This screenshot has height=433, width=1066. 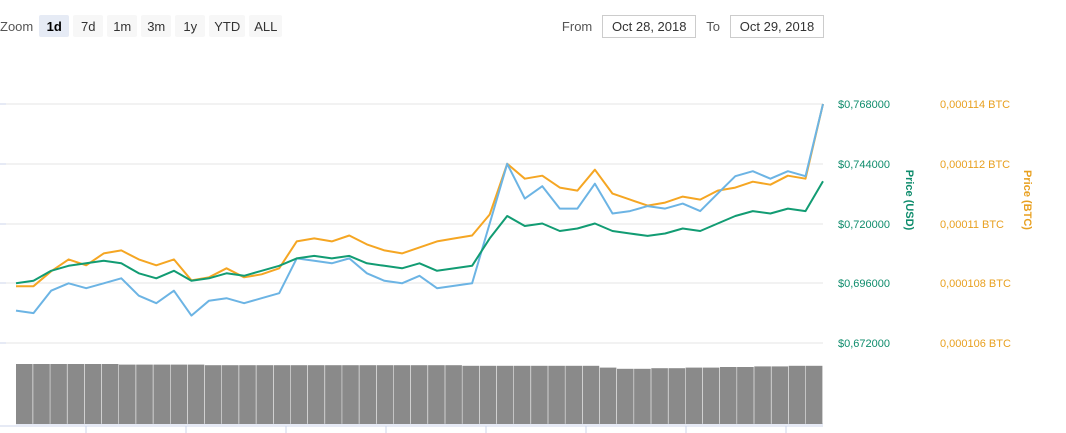 What do you see at coordinates (864, 165) in the screenshot?
I see `usd-tick-label: $0,744000` at bounding box center [864, 165].